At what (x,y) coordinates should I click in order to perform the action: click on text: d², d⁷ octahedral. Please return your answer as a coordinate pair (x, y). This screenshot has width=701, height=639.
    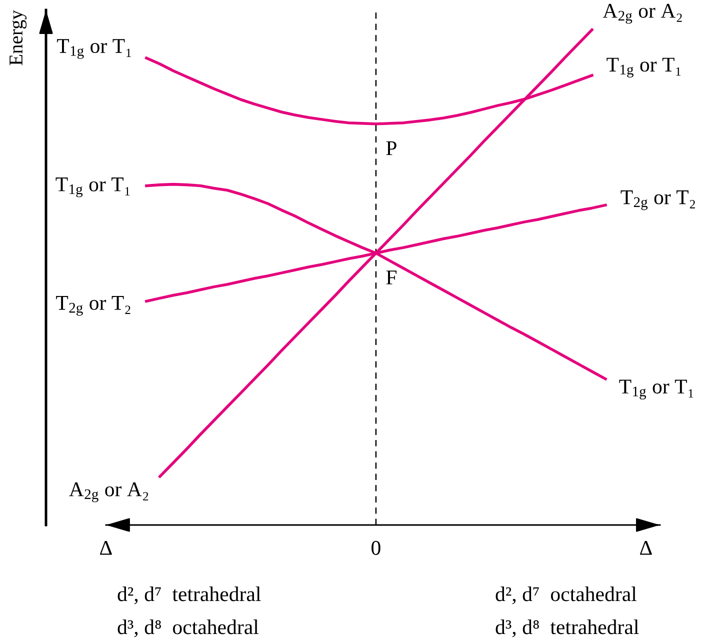
    Looking at the image, I should click on (566, 595).